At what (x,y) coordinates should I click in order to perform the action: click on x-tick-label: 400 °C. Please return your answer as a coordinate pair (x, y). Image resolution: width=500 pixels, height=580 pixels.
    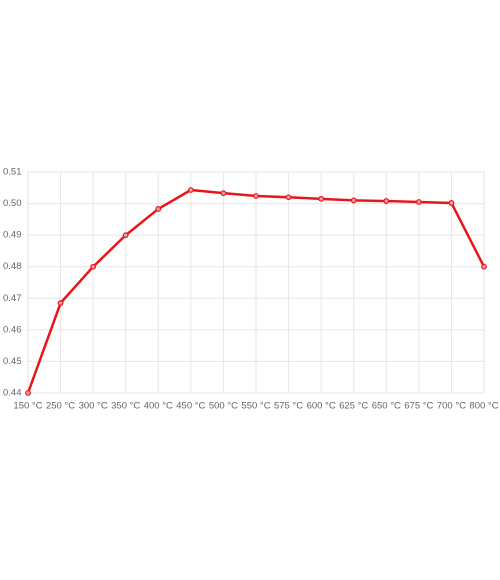
    Looking at the image, I should click on (158, 406).